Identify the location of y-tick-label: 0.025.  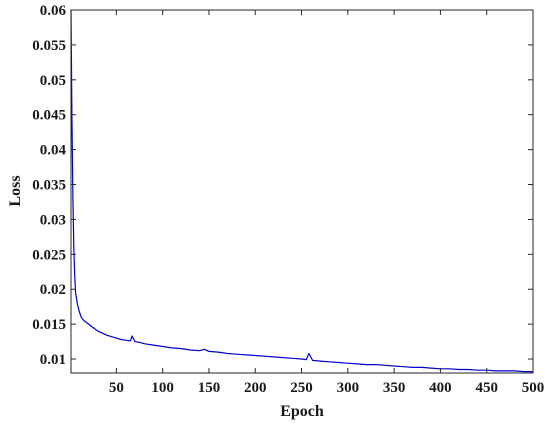
(49, 255).